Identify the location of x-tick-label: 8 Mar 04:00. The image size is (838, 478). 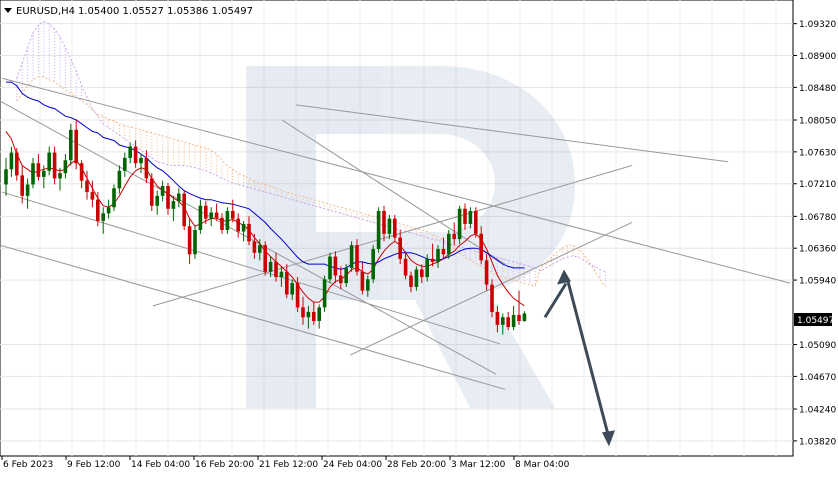
(542, 465).